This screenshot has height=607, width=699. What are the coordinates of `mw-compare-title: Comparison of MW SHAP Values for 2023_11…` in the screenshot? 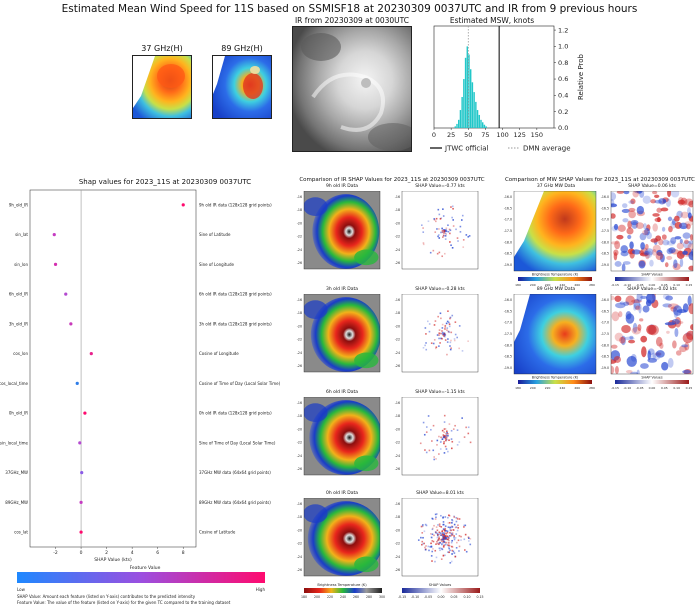 It's located at (600, 180).